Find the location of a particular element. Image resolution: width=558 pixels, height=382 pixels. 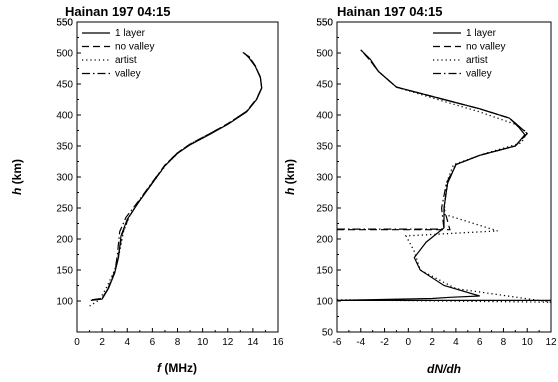

right-x-tick-label: 0 is located at coordinates (409, 342).